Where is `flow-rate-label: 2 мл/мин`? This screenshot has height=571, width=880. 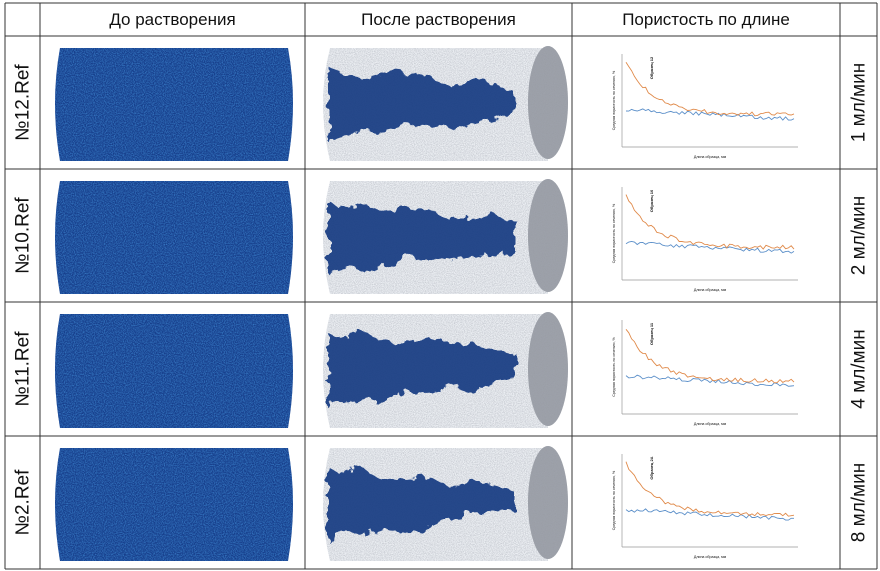
flow-rate-label: 2 мл/мин is located at coordinates (859, 235).